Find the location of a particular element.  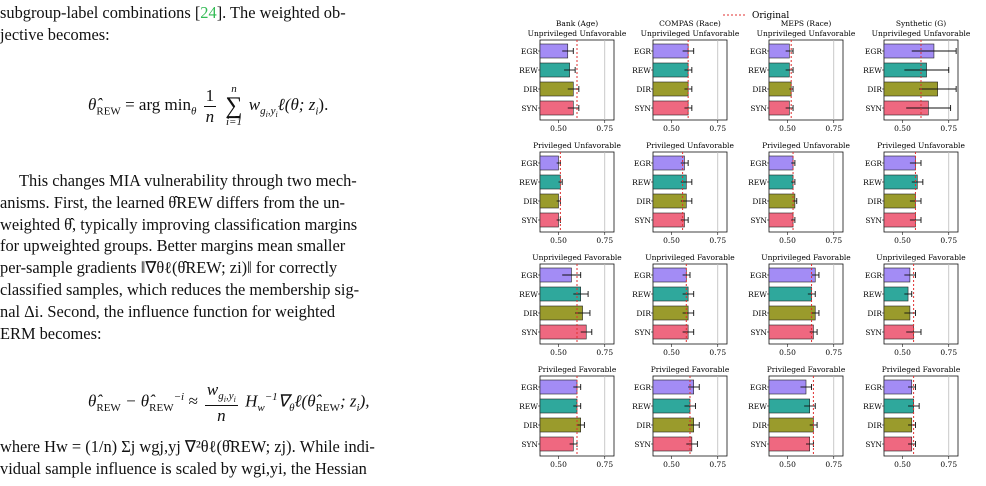

text-line: ]. The weighted ob- is located at coordinates (281, 12).